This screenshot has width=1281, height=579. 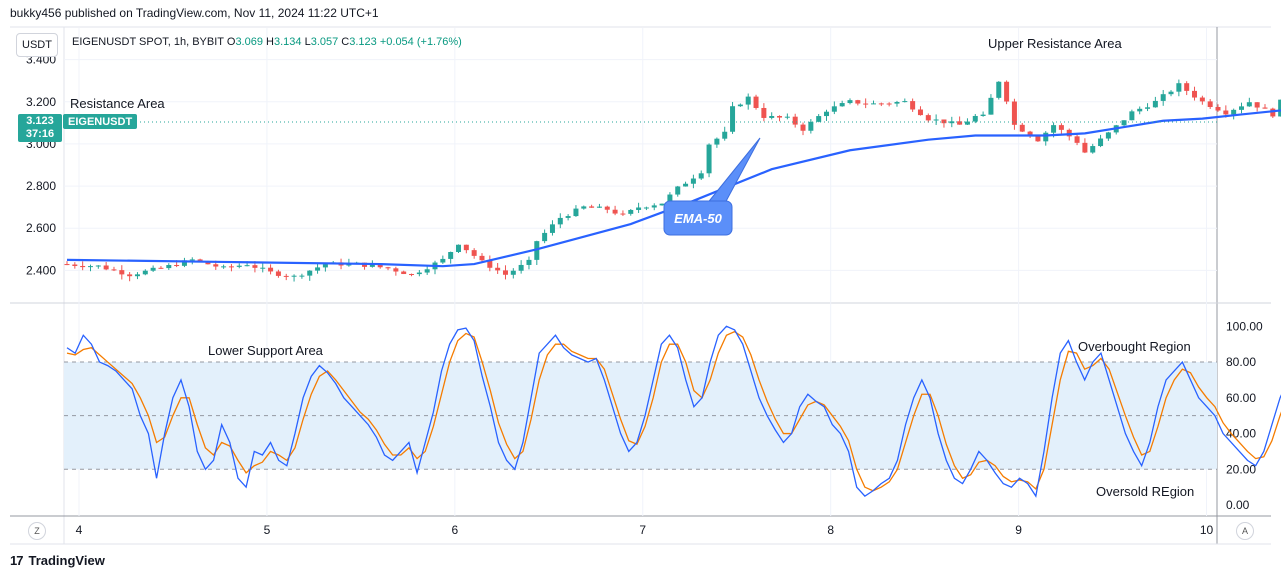 What do you see at coordinates (1244, 326) in the screenshot?
I see `stoch-tick-label: 100.00` at bounding box center [1244, 326].